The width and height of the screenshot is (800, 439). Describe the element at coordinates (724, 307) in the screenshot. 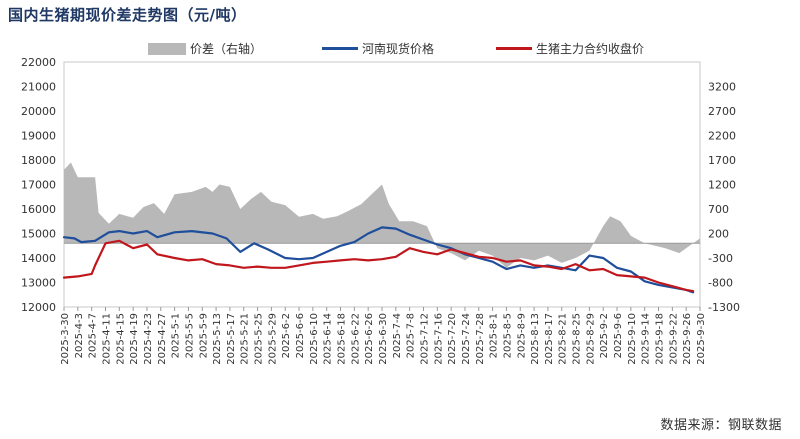

I see `y-right-tick-label: -1300` at that location.